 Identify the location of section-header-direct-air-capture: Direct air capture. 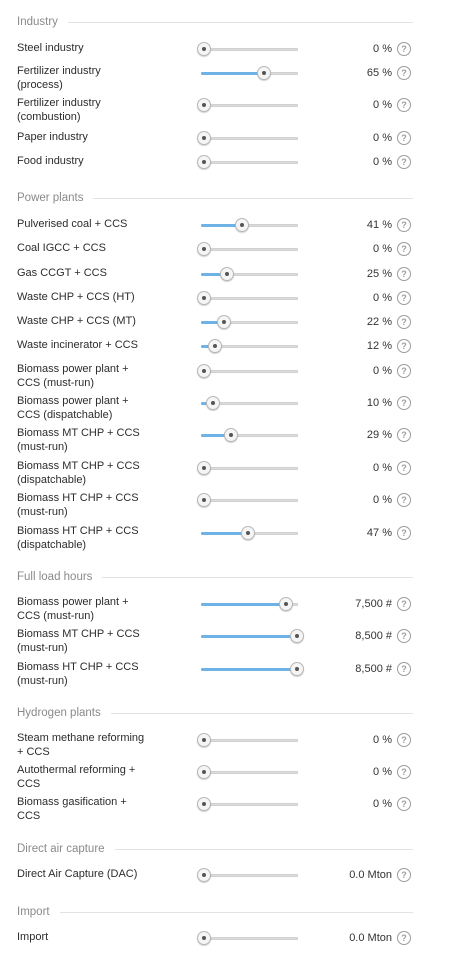
(215, 849).